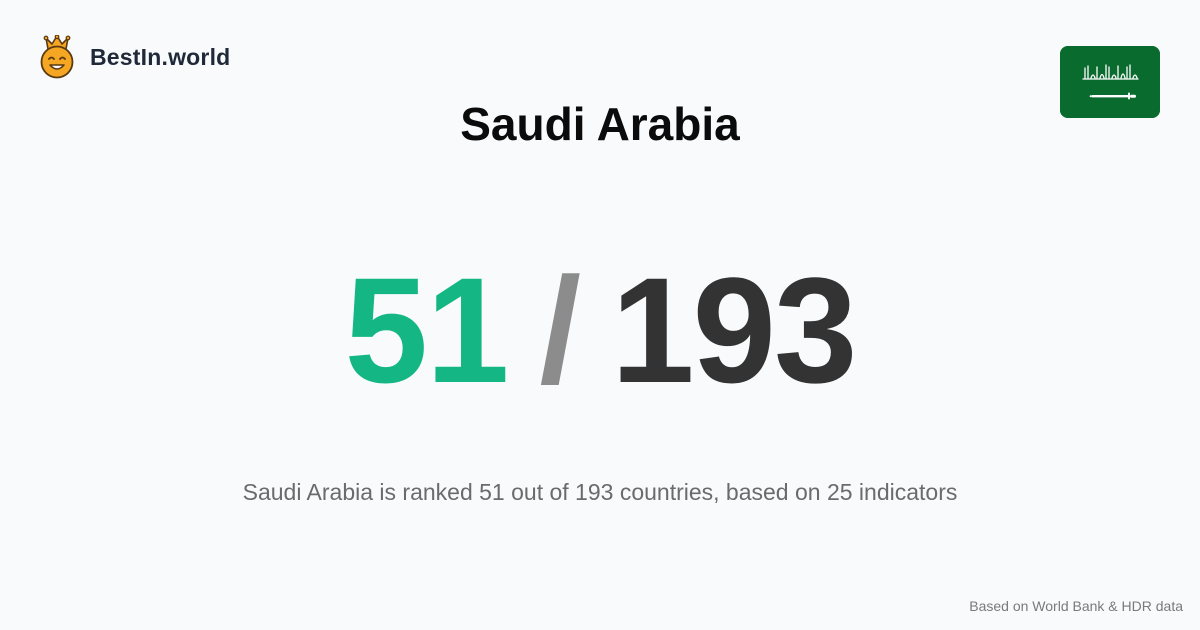  I want to click on country-title: Saudi Arabia, so click(600, 124).